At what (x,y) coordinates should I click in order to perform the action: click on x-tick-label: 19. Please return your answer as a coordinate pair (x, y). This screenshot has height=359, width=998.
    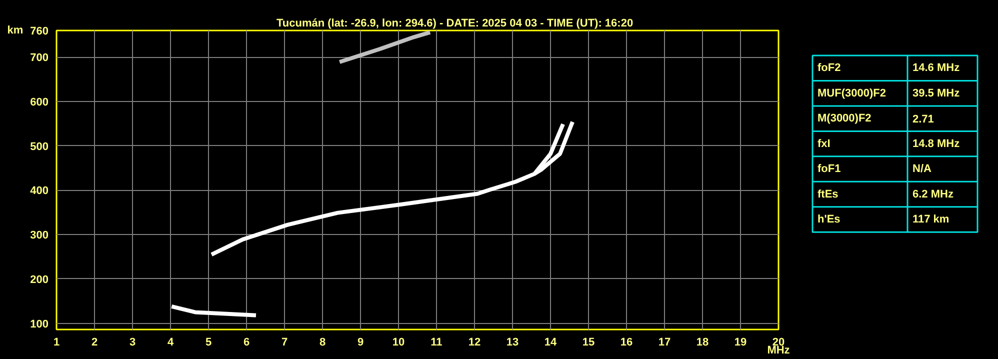
    Looking at the image, I should click on (740, 342).